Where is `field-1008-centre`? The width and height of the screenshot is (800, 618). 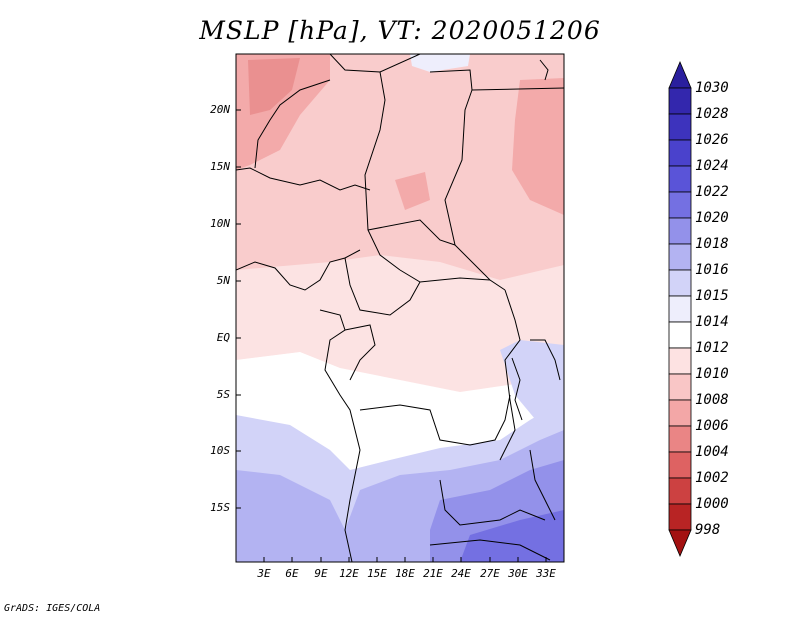
field-1008-centre is located at coordinates (412, 191).